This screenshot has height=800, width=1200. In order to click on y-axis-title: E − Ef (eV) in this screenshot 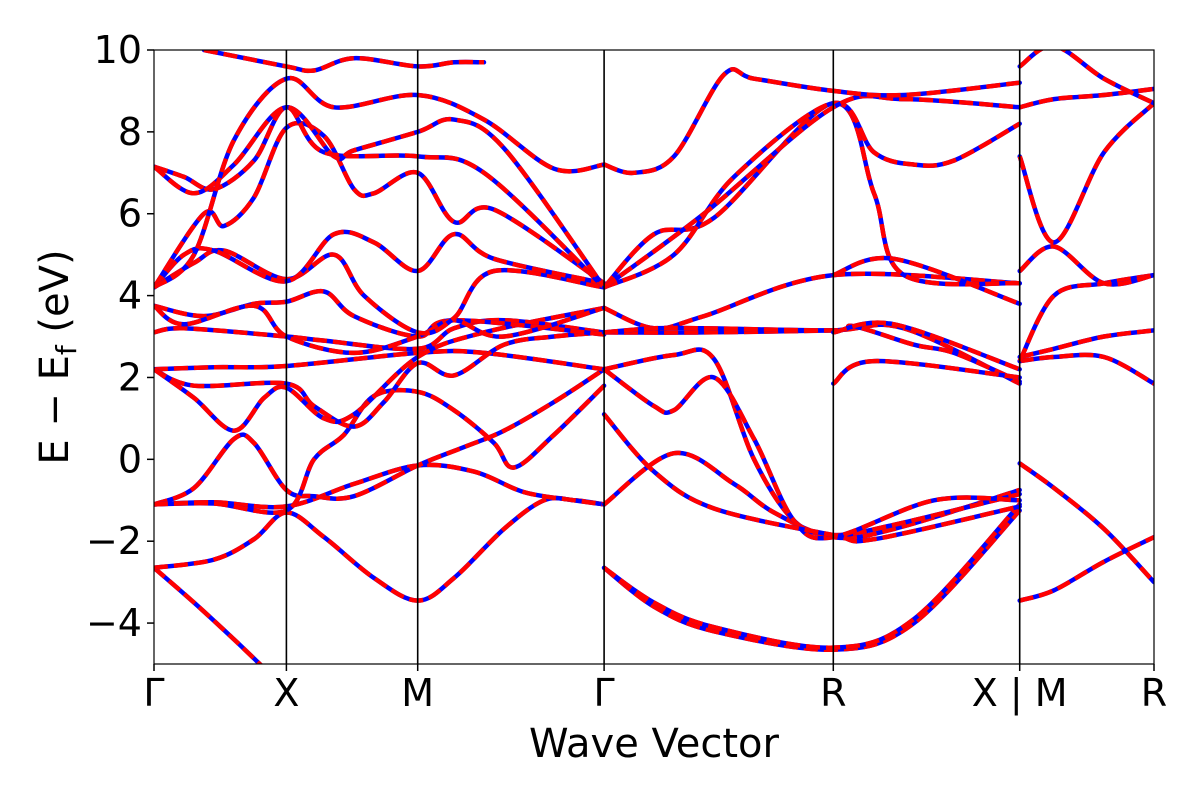, I will do `click(57, 356)`.